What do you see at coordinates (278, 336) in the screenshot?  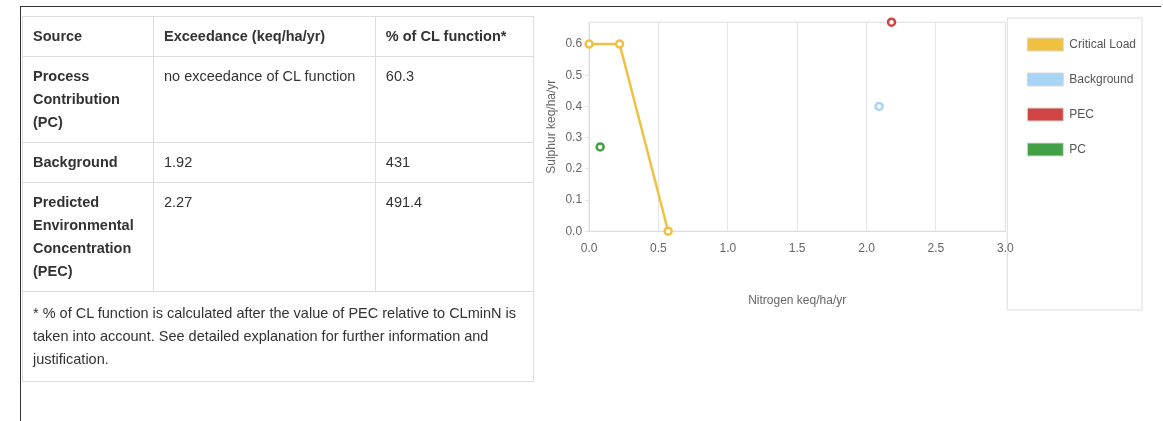 I see `text: * % of CL function is calculated after the value of PEC relative to CLminN is taken into account. See detailed explanation for further information and justification.` at bounding box center [278, 336].